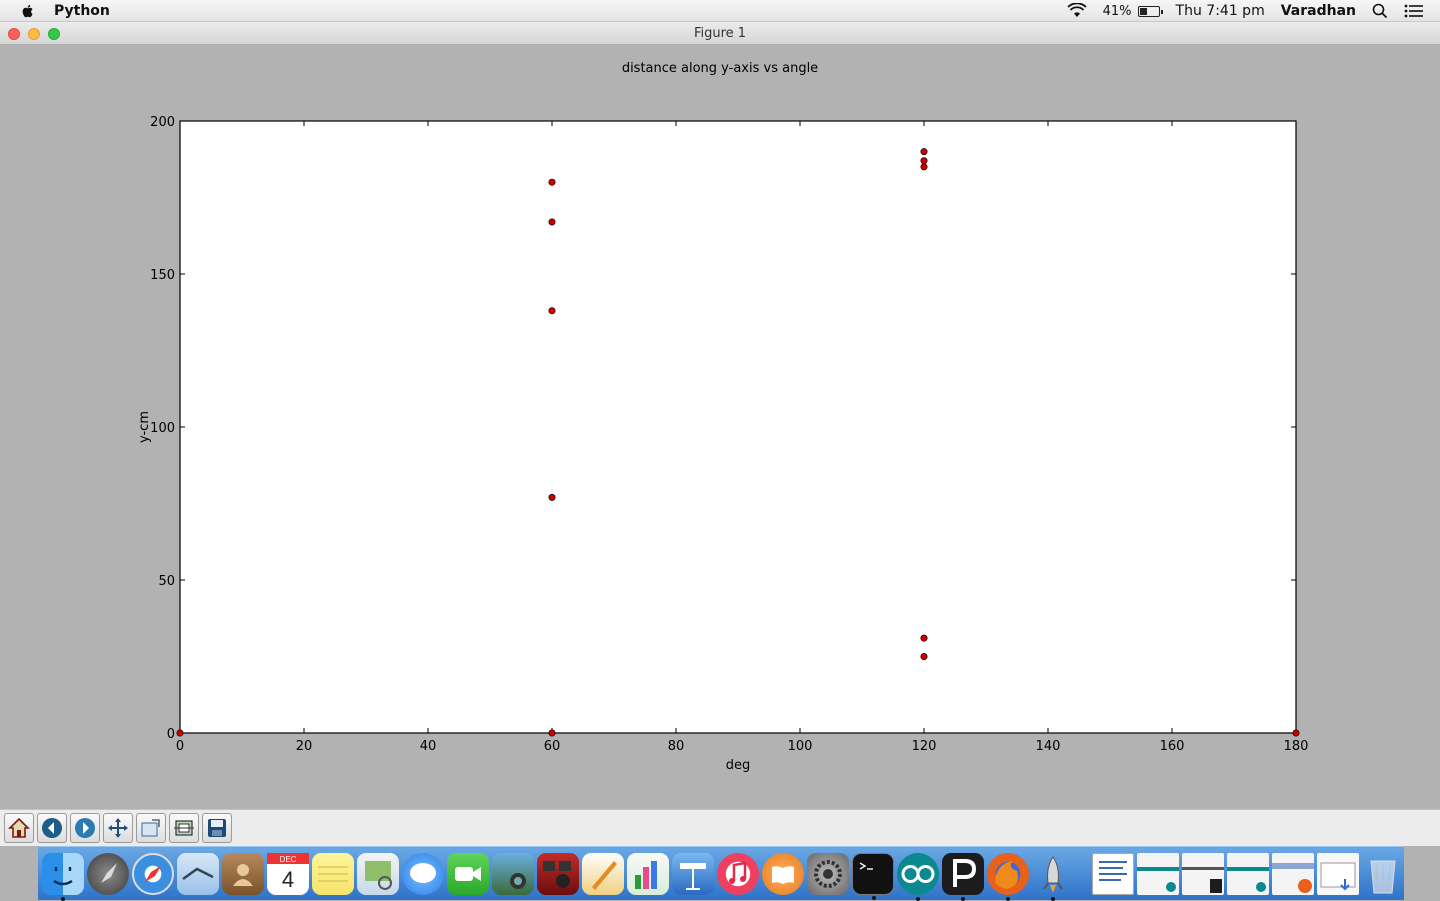  I want to click on home-icon, so click(19, 827).